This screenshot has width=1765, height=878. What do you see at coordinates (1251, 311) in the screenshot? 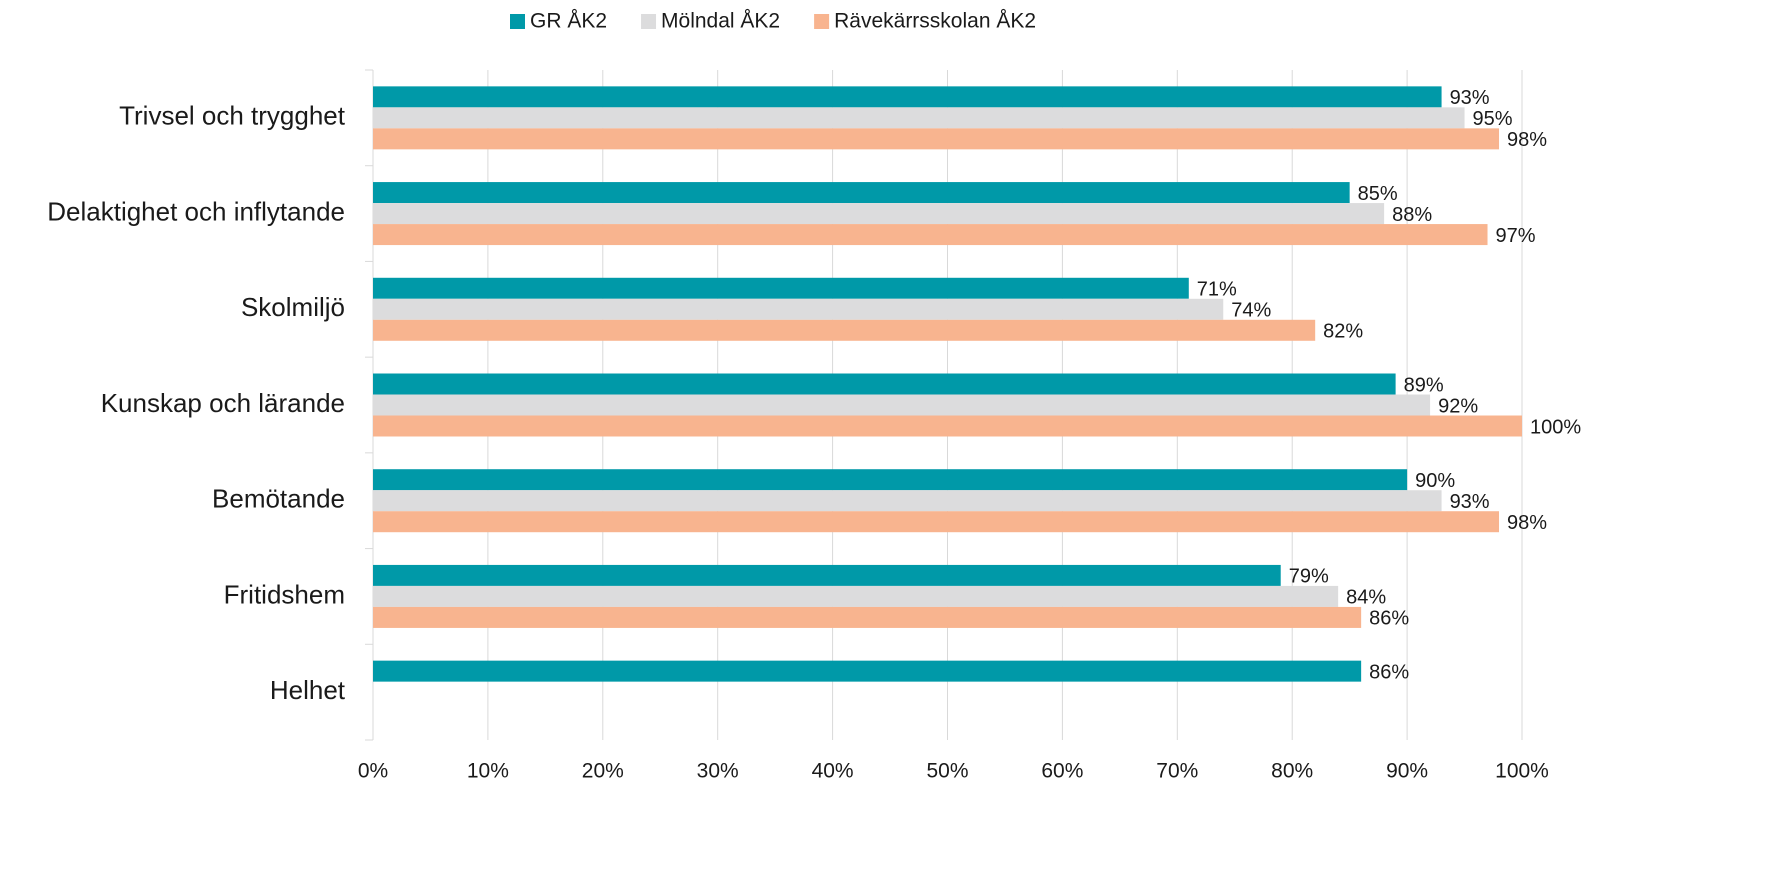
I see `value-label: 74%` at bounding box center [1251, 311].